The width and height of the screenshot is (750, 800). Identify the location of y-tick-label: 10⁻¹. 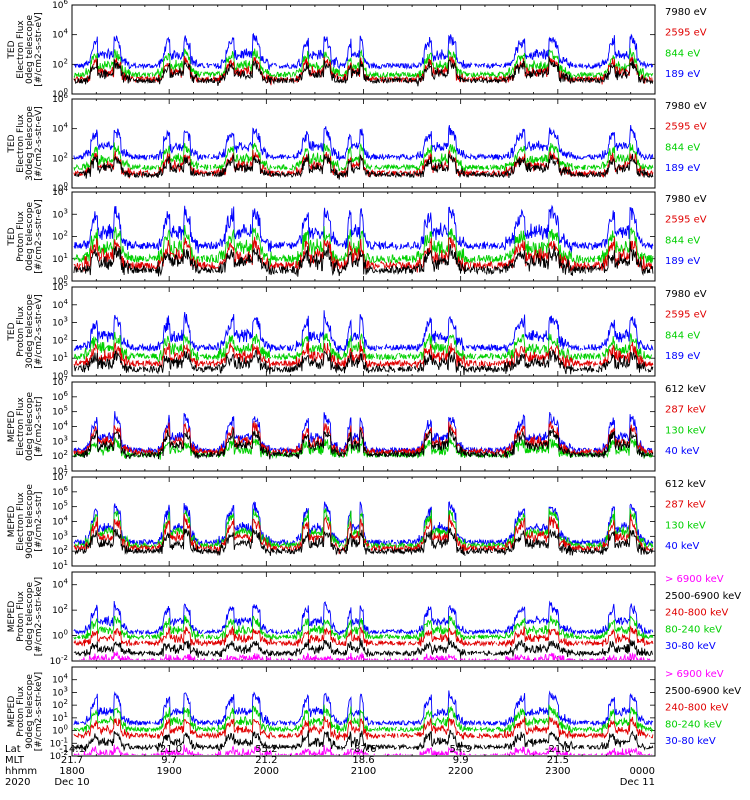
(59, 742).